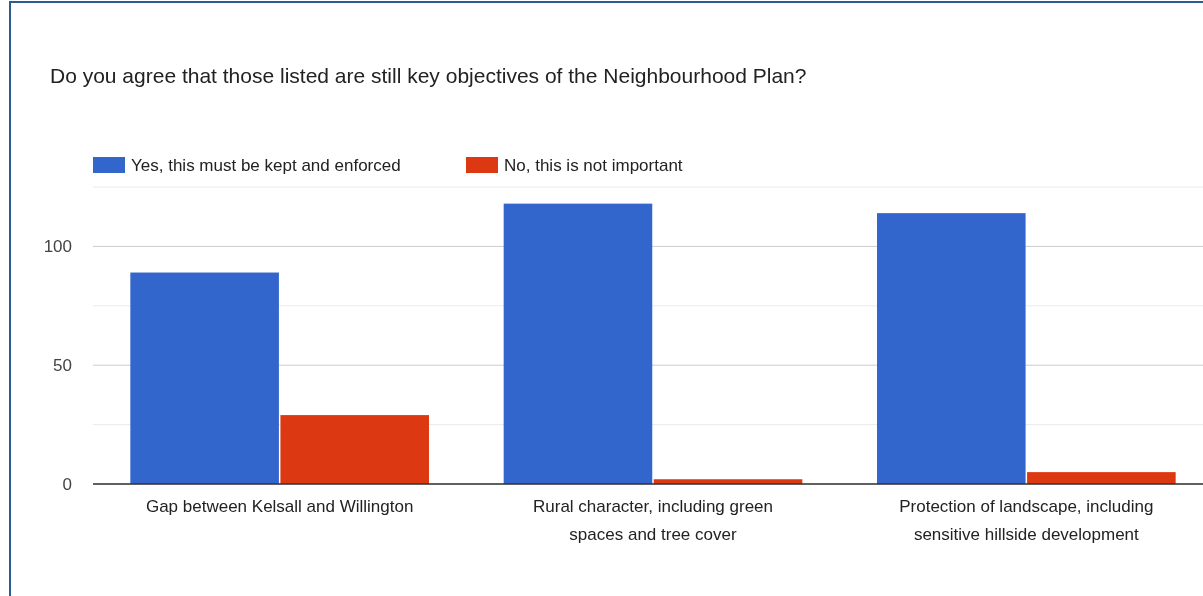 The width and height of the screenshot is (1203, 596). Describe the element at coordinates (62, 366) in the screenshot. I see `y-tick-label: 50` at that location.